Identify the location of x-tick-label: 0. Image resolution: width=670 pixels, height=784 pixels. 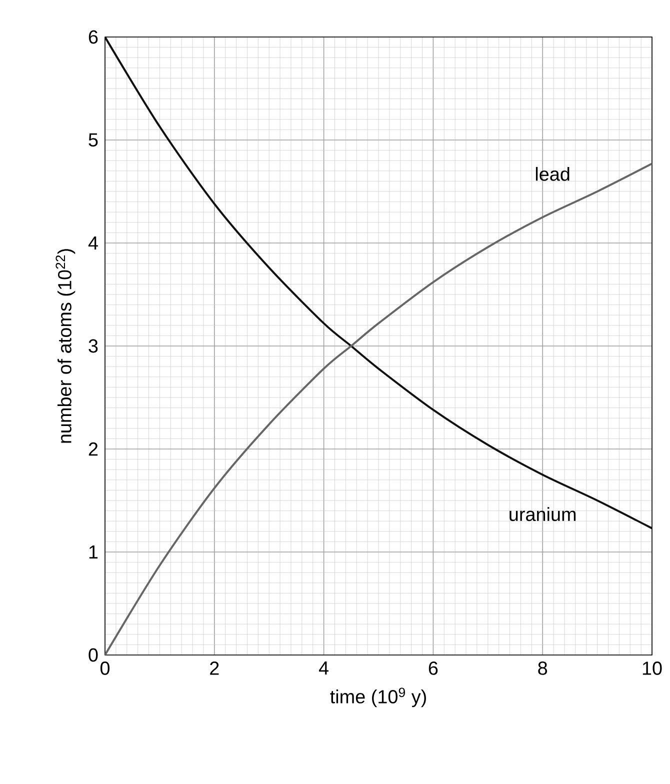
(105, 668).